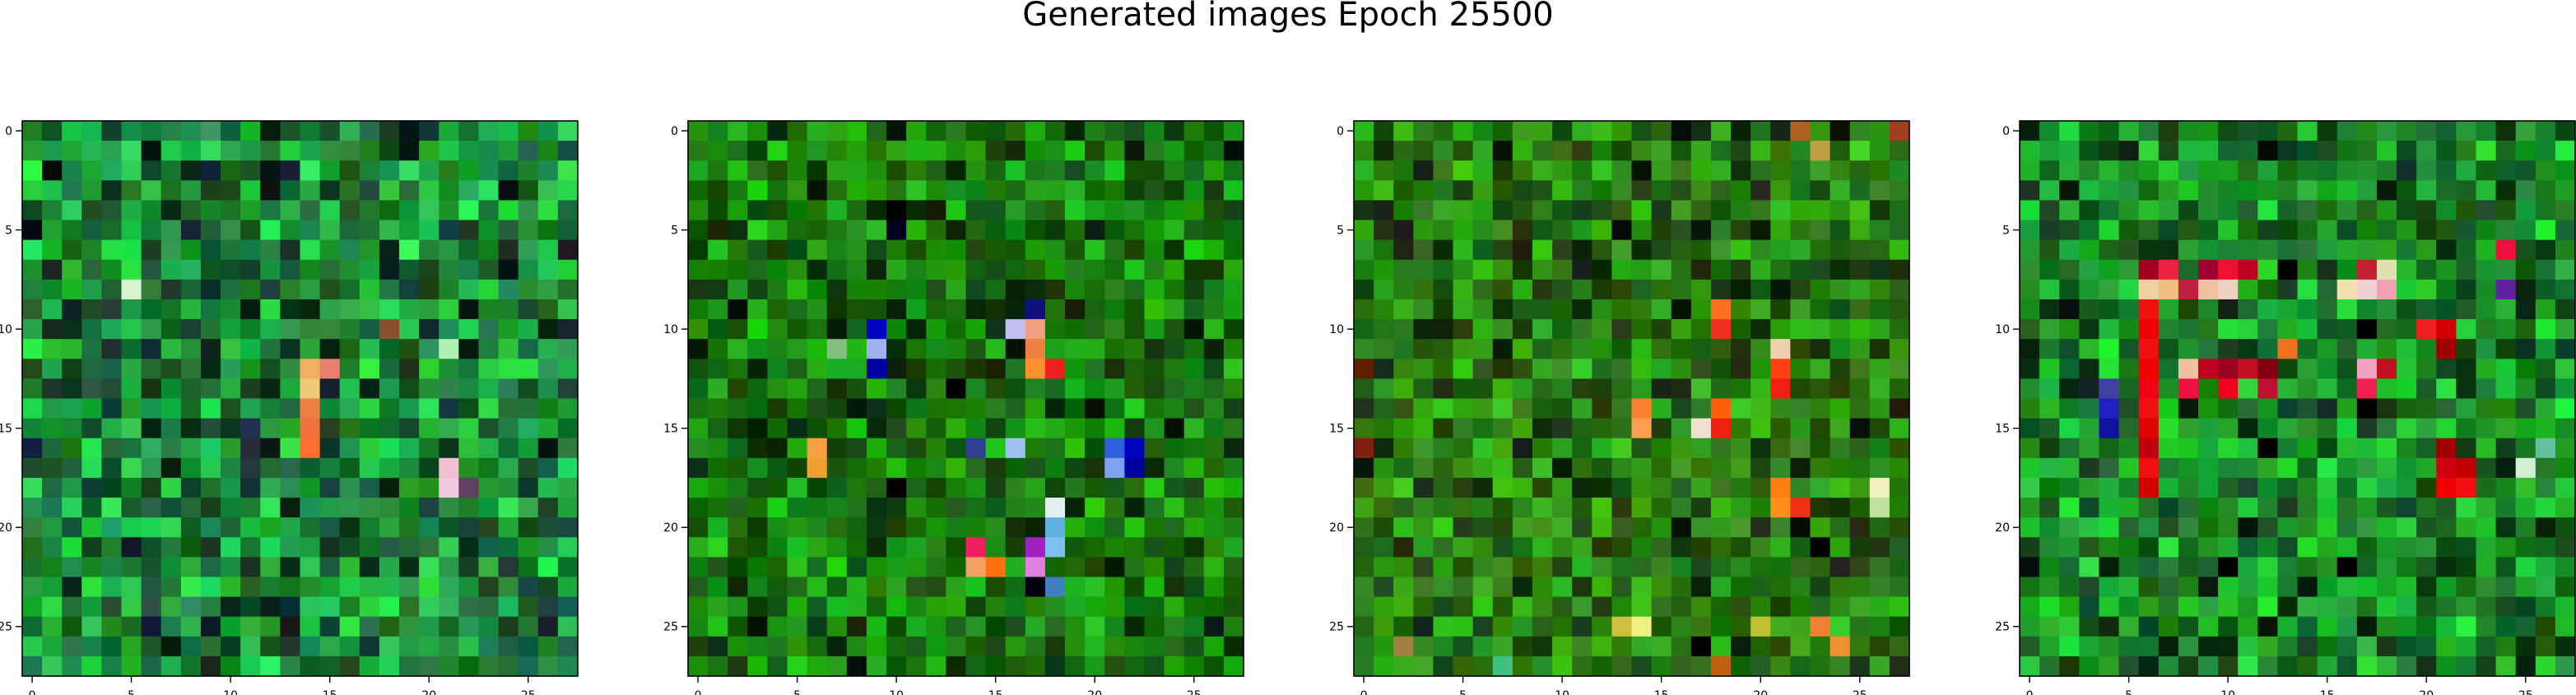 The height and width of the screenshot is (695, 2576). Describe the element at coordinates (2327, 692) in the screenshot. I see `x-tick-label: 15` at that location.